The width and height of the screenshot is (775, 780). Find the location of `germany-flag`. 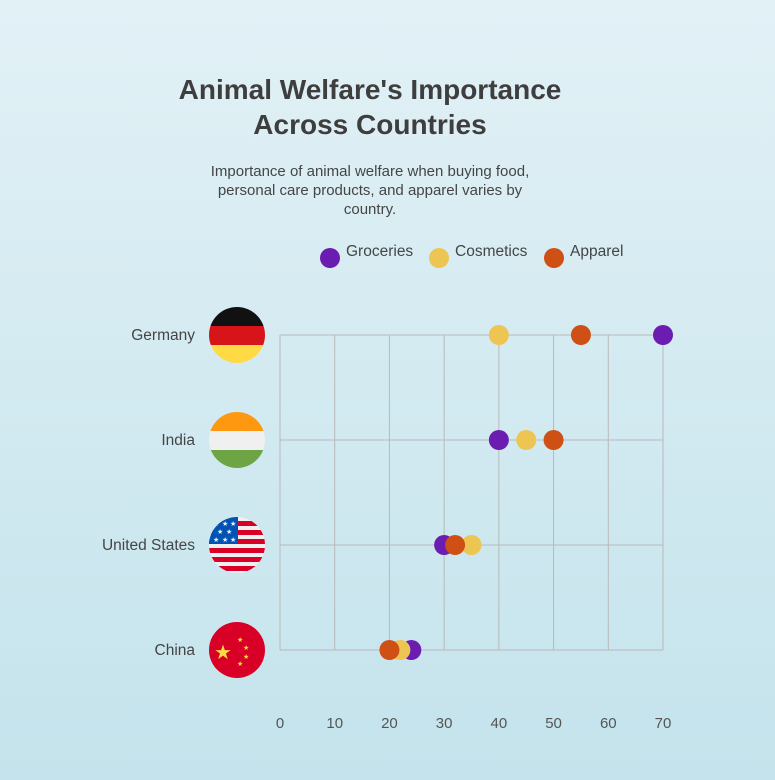

germany-flag is located at coordinates (237, 335).